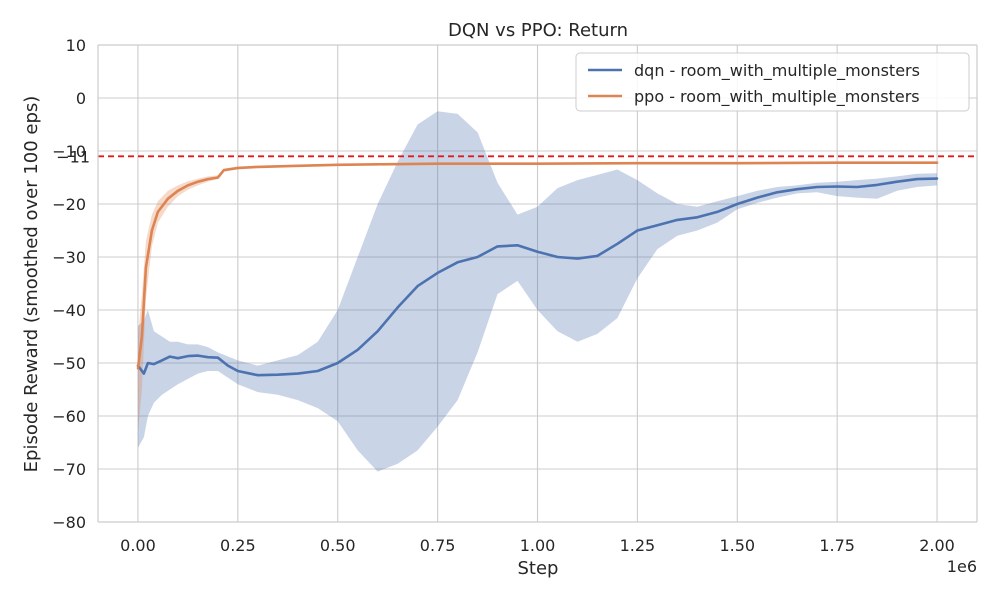  Describe the element at coordinates (81, 98) in the screenshot. I see `y-tick-label: 0` at that location.